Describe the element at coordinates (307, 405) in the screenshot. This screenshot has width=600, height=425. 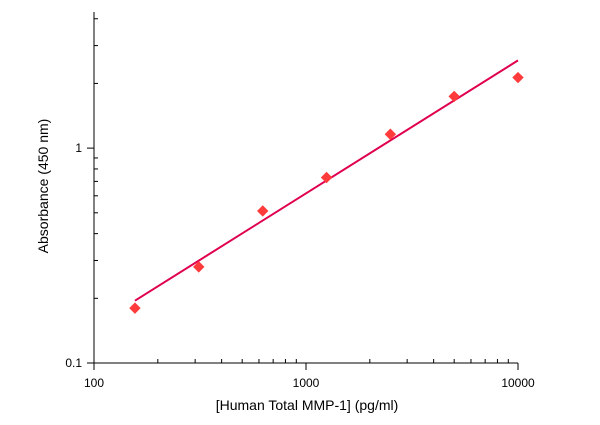
I see `x-axis-title: [Human Total MMP-1] (pg/ml)` at that location.